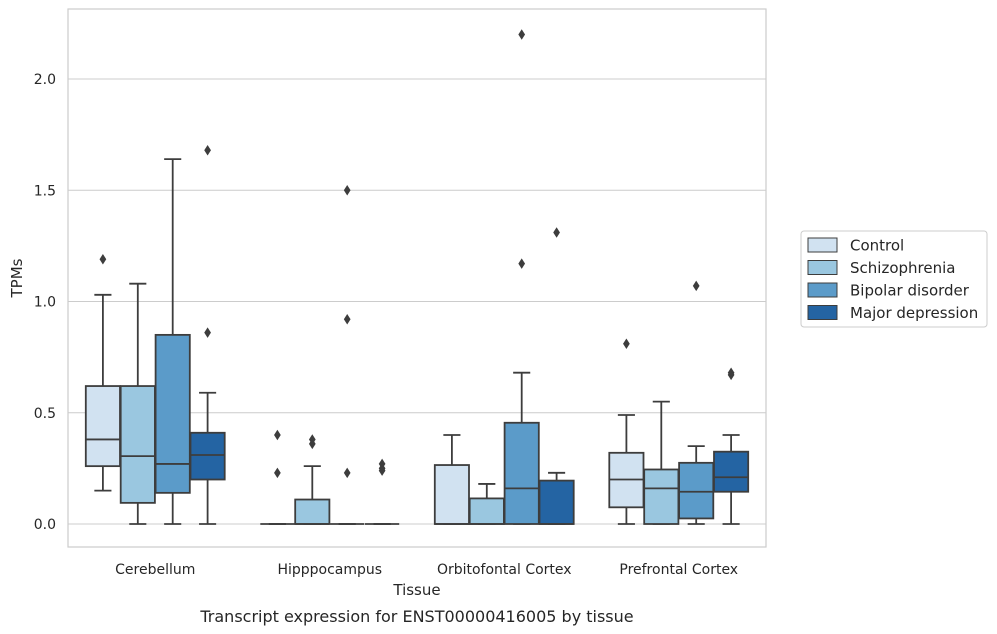 The height and width of the screenshot is (634, 997). I want to click on legend-item: Schizophrenia, so click(881, 268).